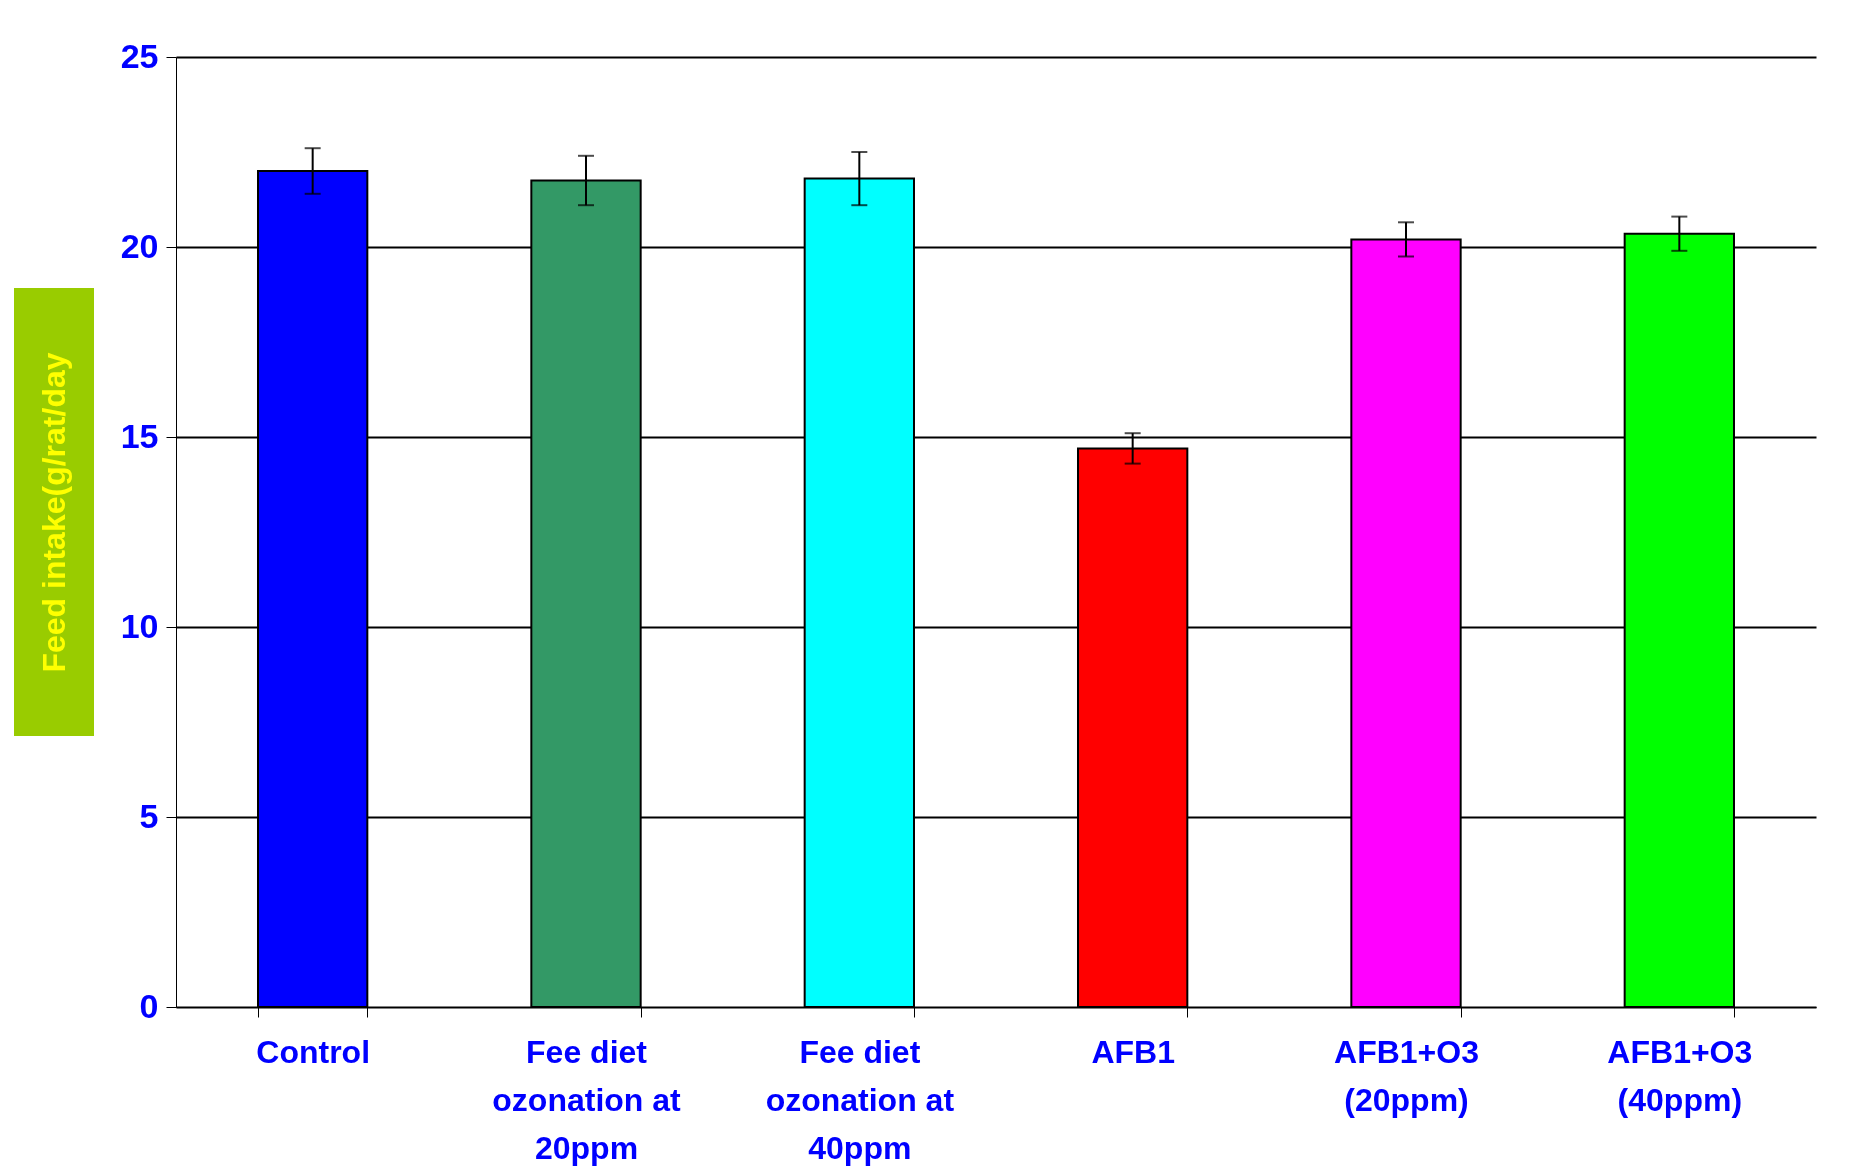 Image resolution: width=1851 pixels, height=1167 pixels. What do you see at coordinates (139, 245) in the screenshot?
I see `y-tick-label: 20` at bounding box center [139, 245].